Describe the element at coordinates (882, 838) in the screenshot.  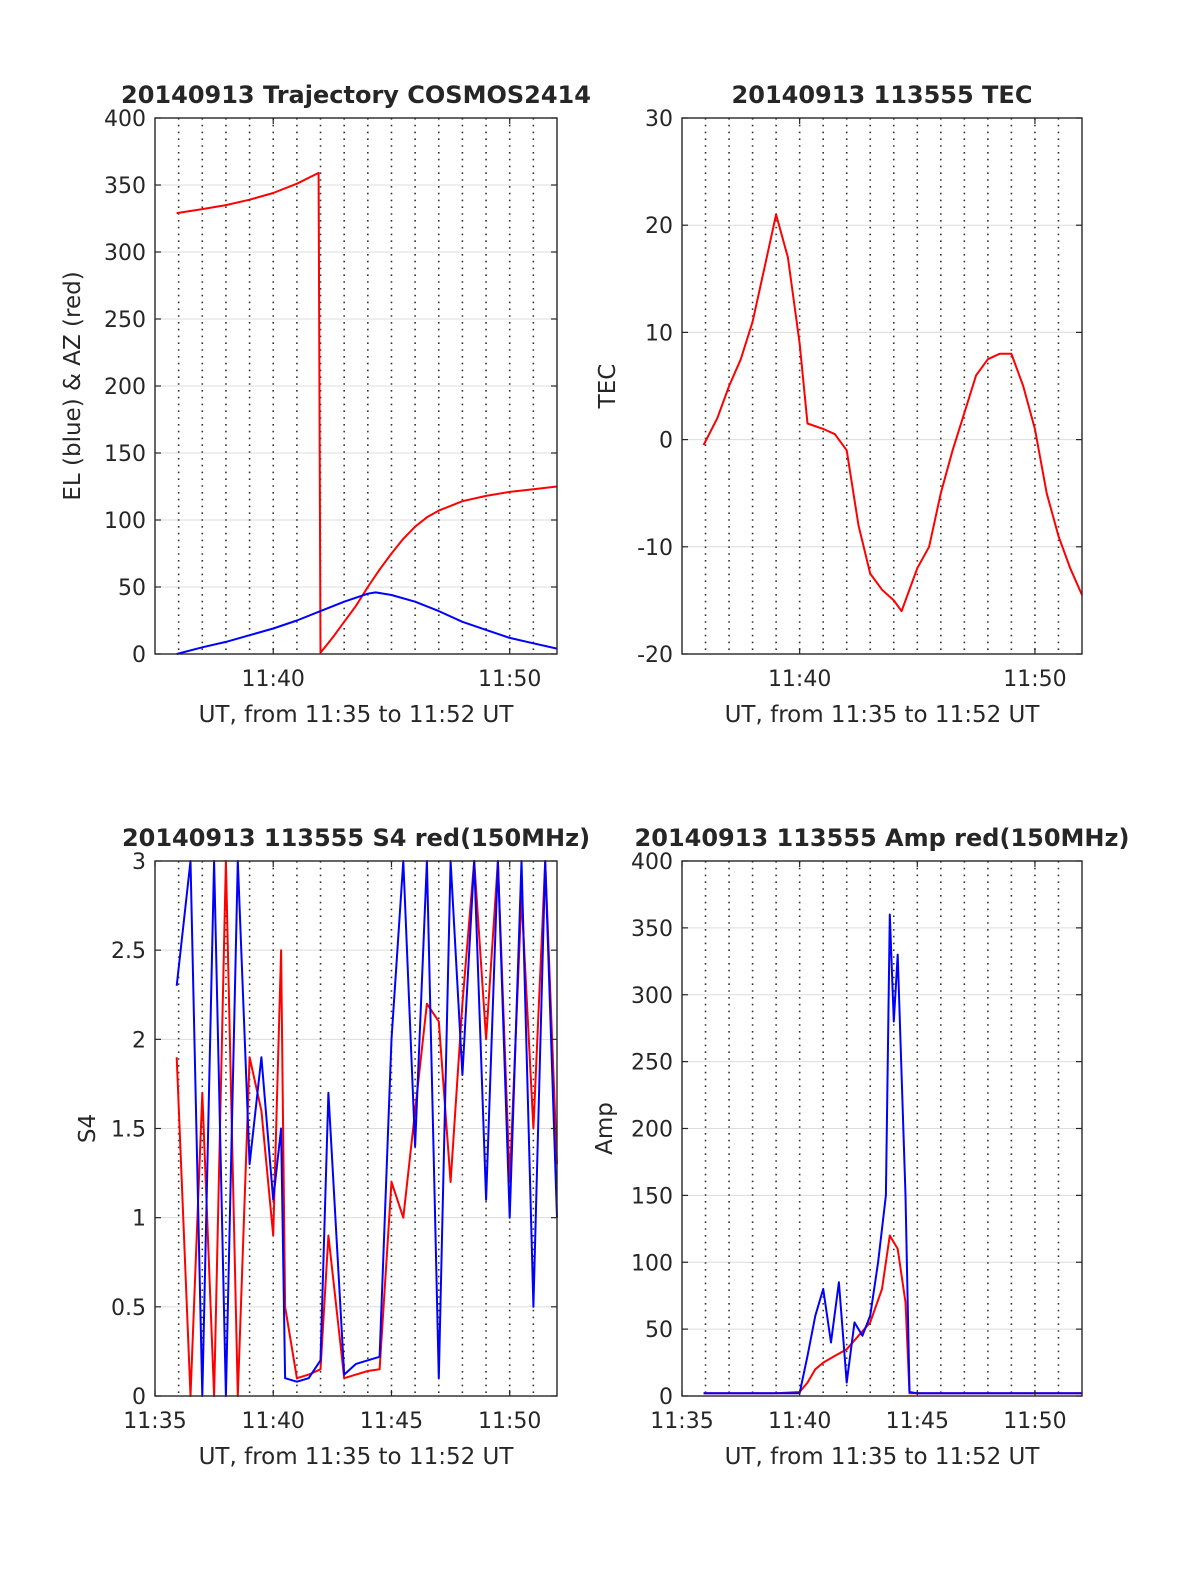
I see `amp-title: 20140913 113555 Amp red(150MHz)` at that location.